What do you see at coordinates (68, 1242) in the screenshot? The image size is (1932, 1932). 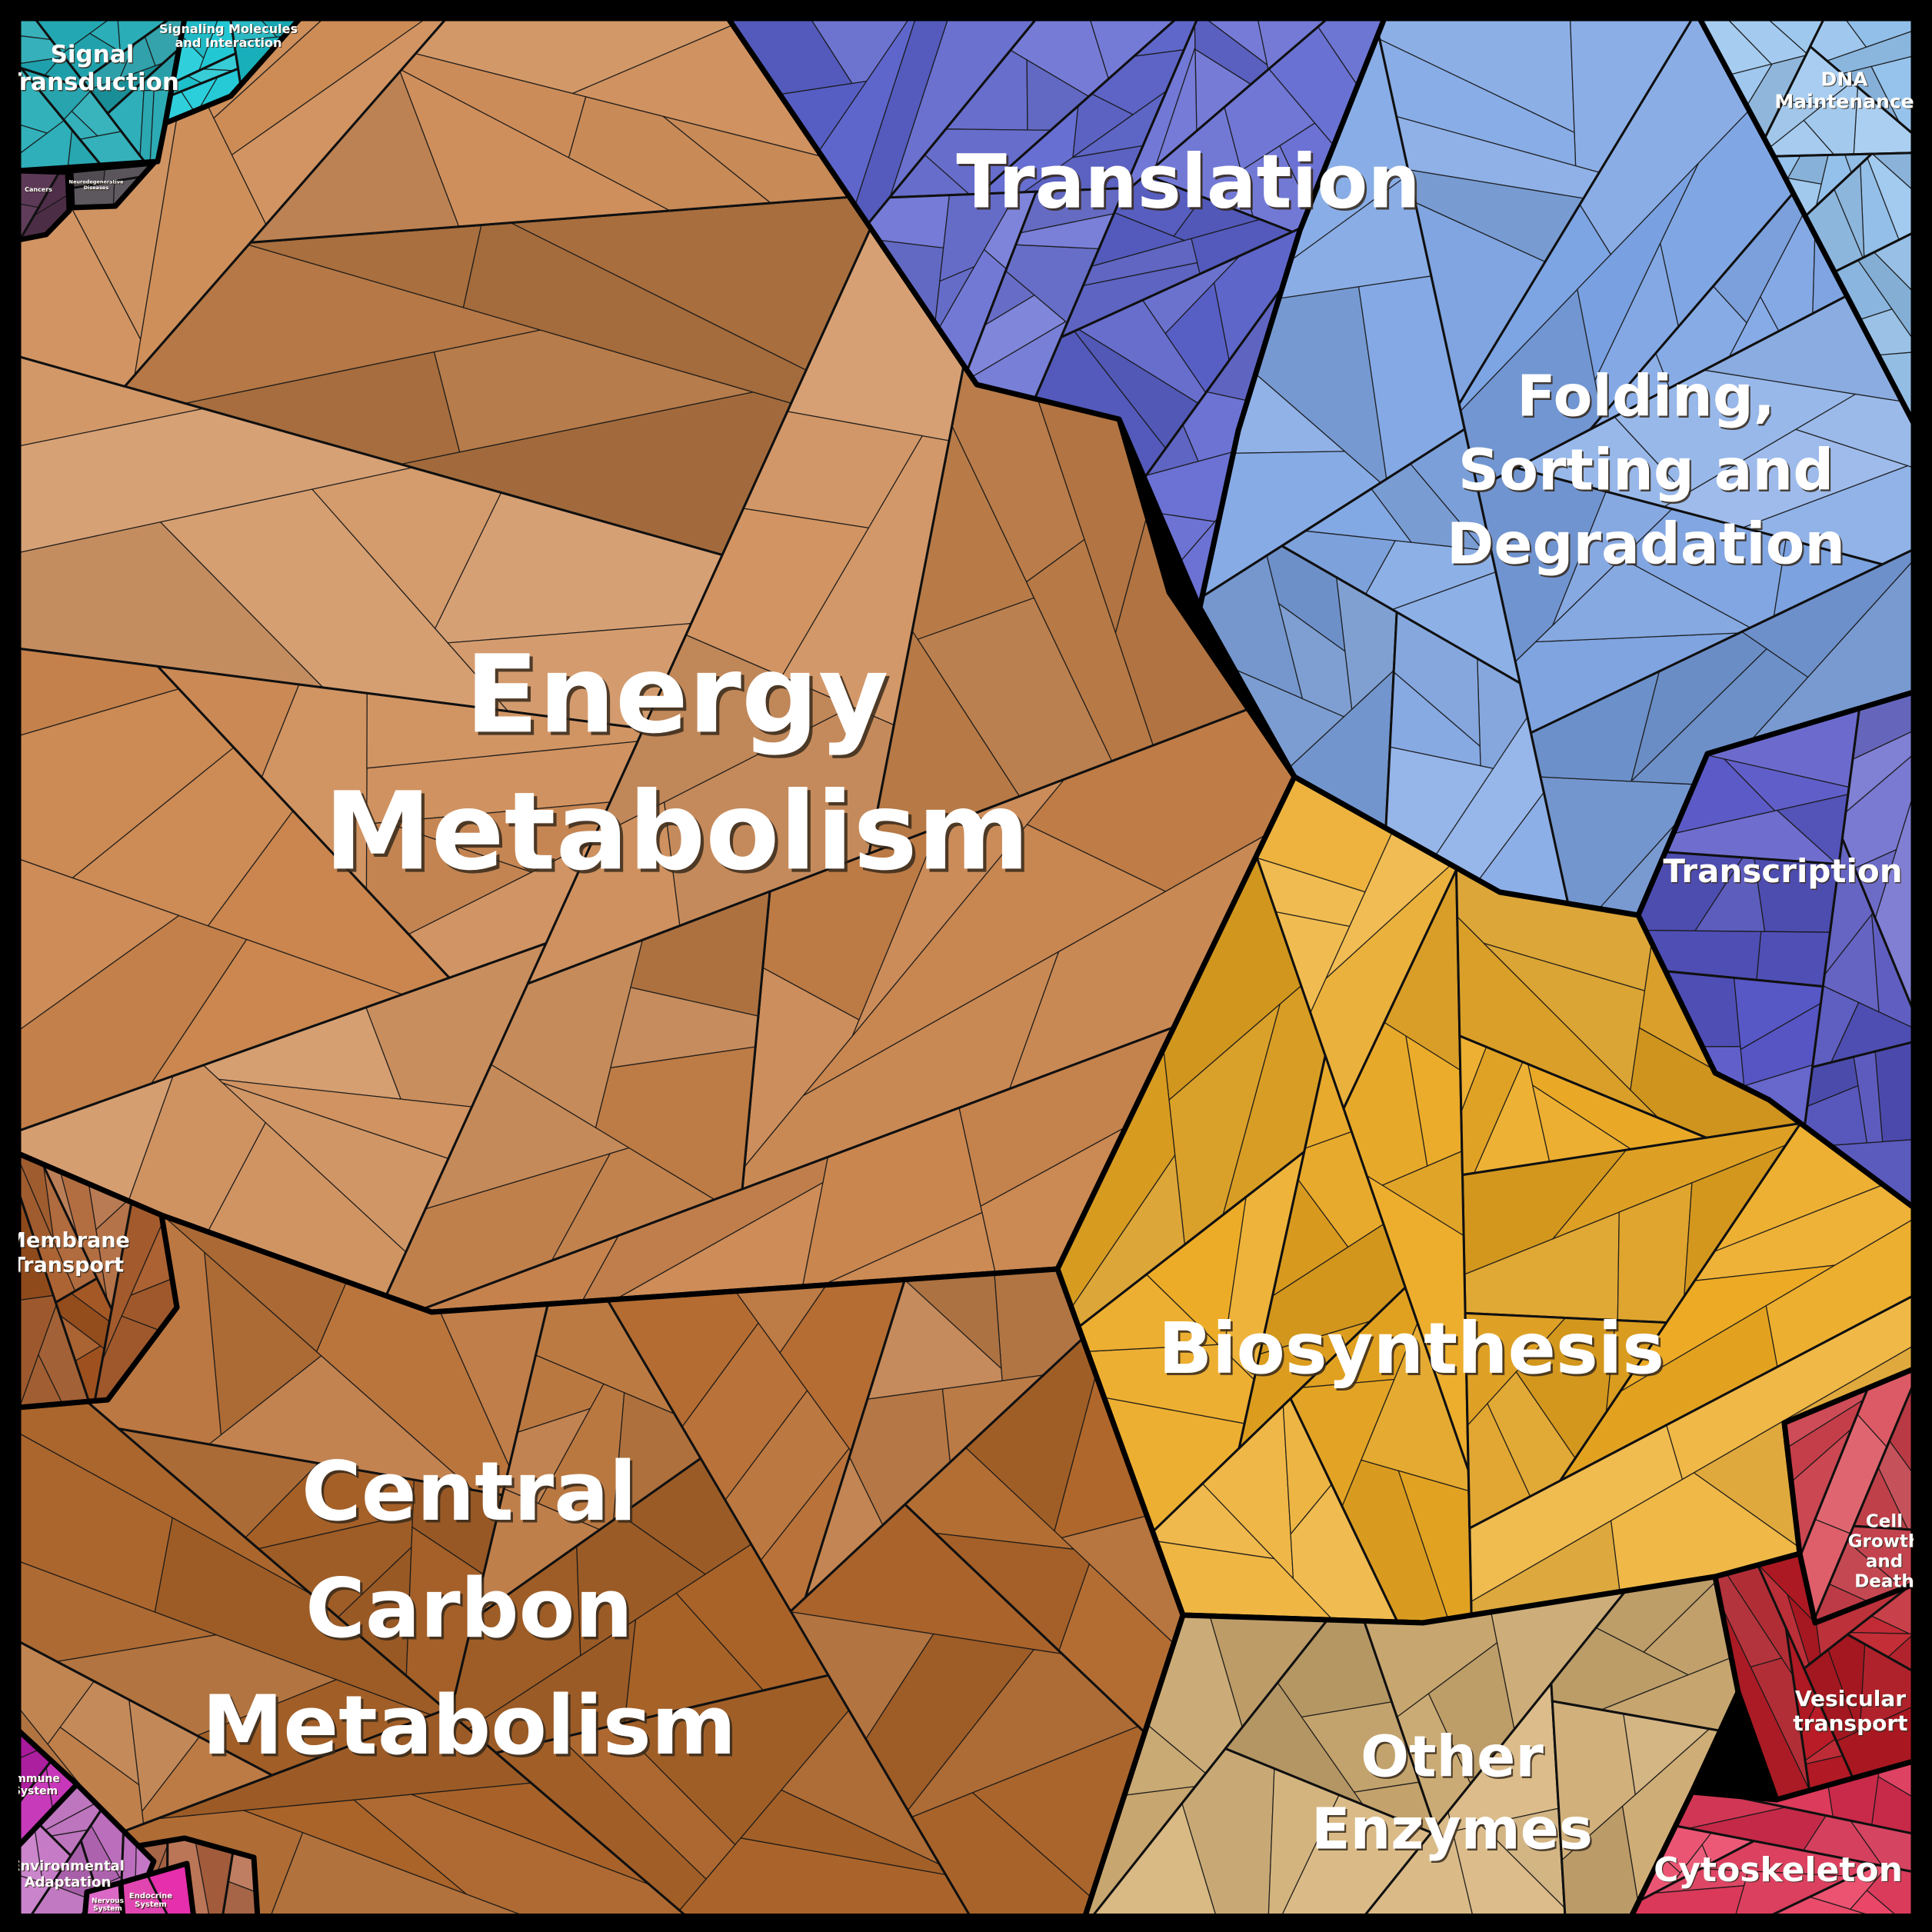 I see `label-shadow: Membrane` at bounding box center [68, 1242].